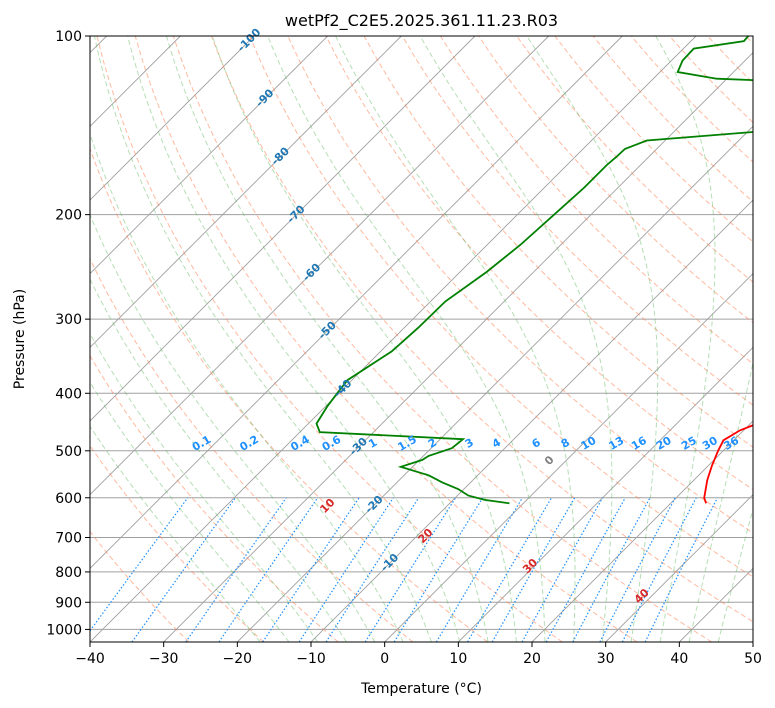 The width and height of the screenshot is (775, 708). Describe the element at coordinates (530, 566) in the screenshot. I see `dry-adiabat-label: 30` at that location.